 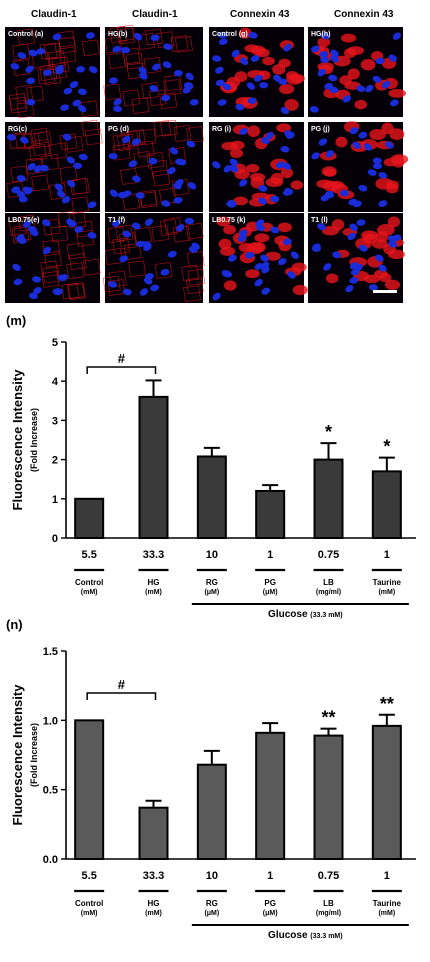 I want to click on glucose-unit: (33.3 mM), so click(x=326, y=615).